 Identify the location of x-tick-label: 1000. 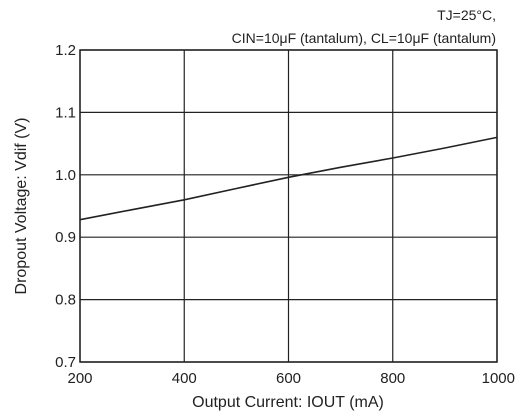
(498, 378).